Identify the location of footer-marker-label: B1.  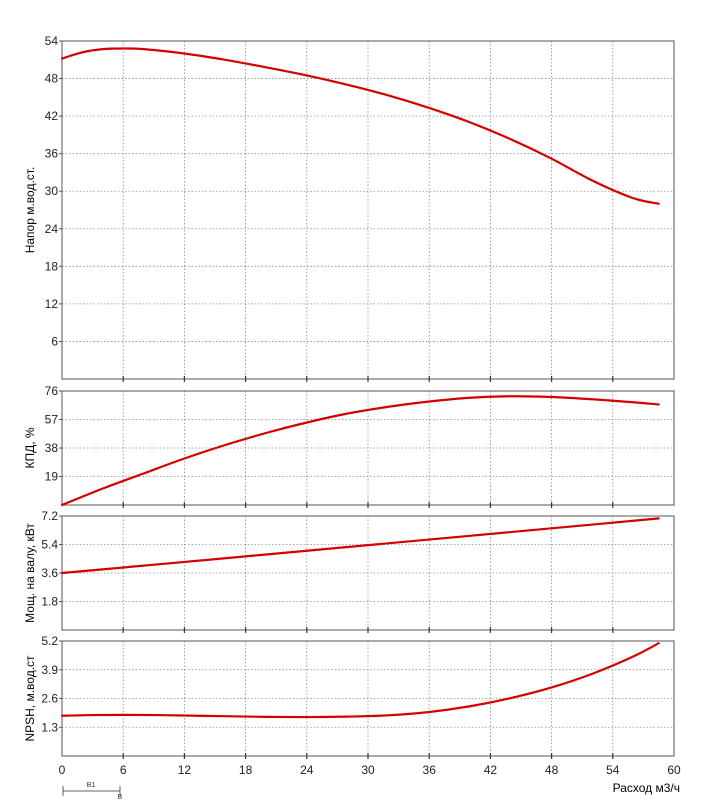
(91, 785).